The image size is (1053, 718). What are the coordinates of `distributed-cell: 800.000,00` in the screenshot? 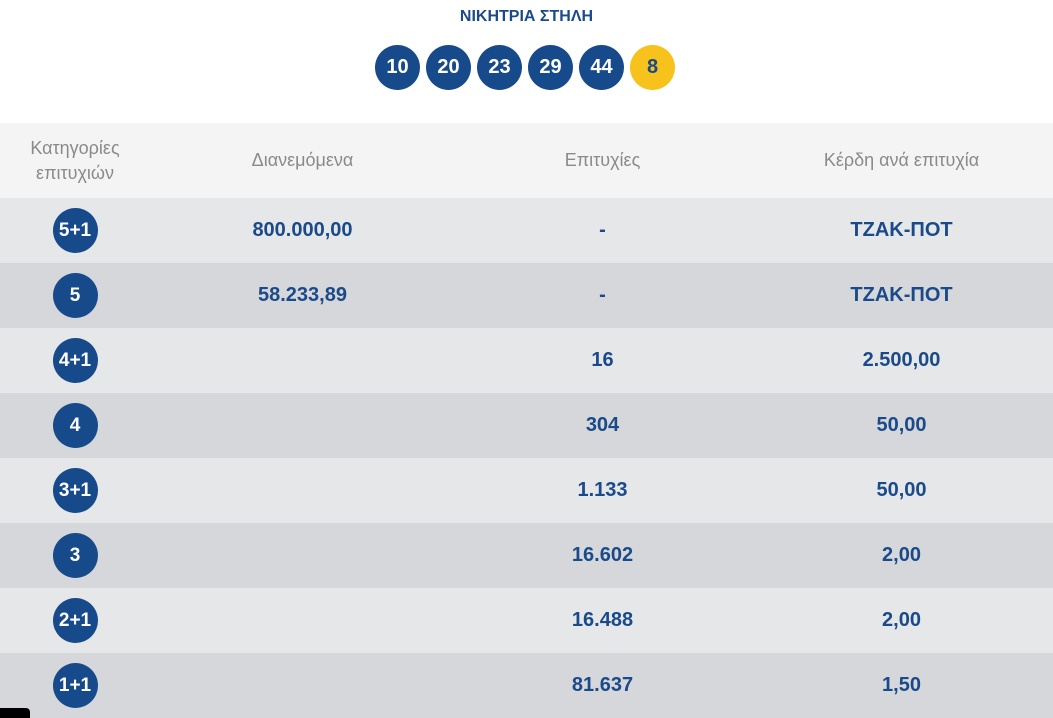 It's located at (302, 230).